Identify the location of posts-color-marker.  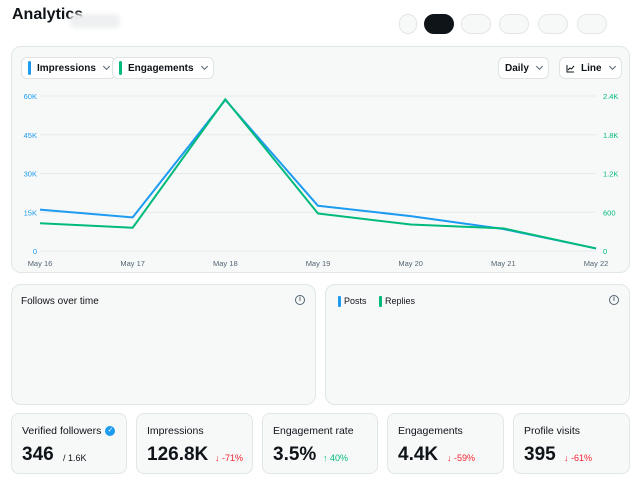
(339, 301).